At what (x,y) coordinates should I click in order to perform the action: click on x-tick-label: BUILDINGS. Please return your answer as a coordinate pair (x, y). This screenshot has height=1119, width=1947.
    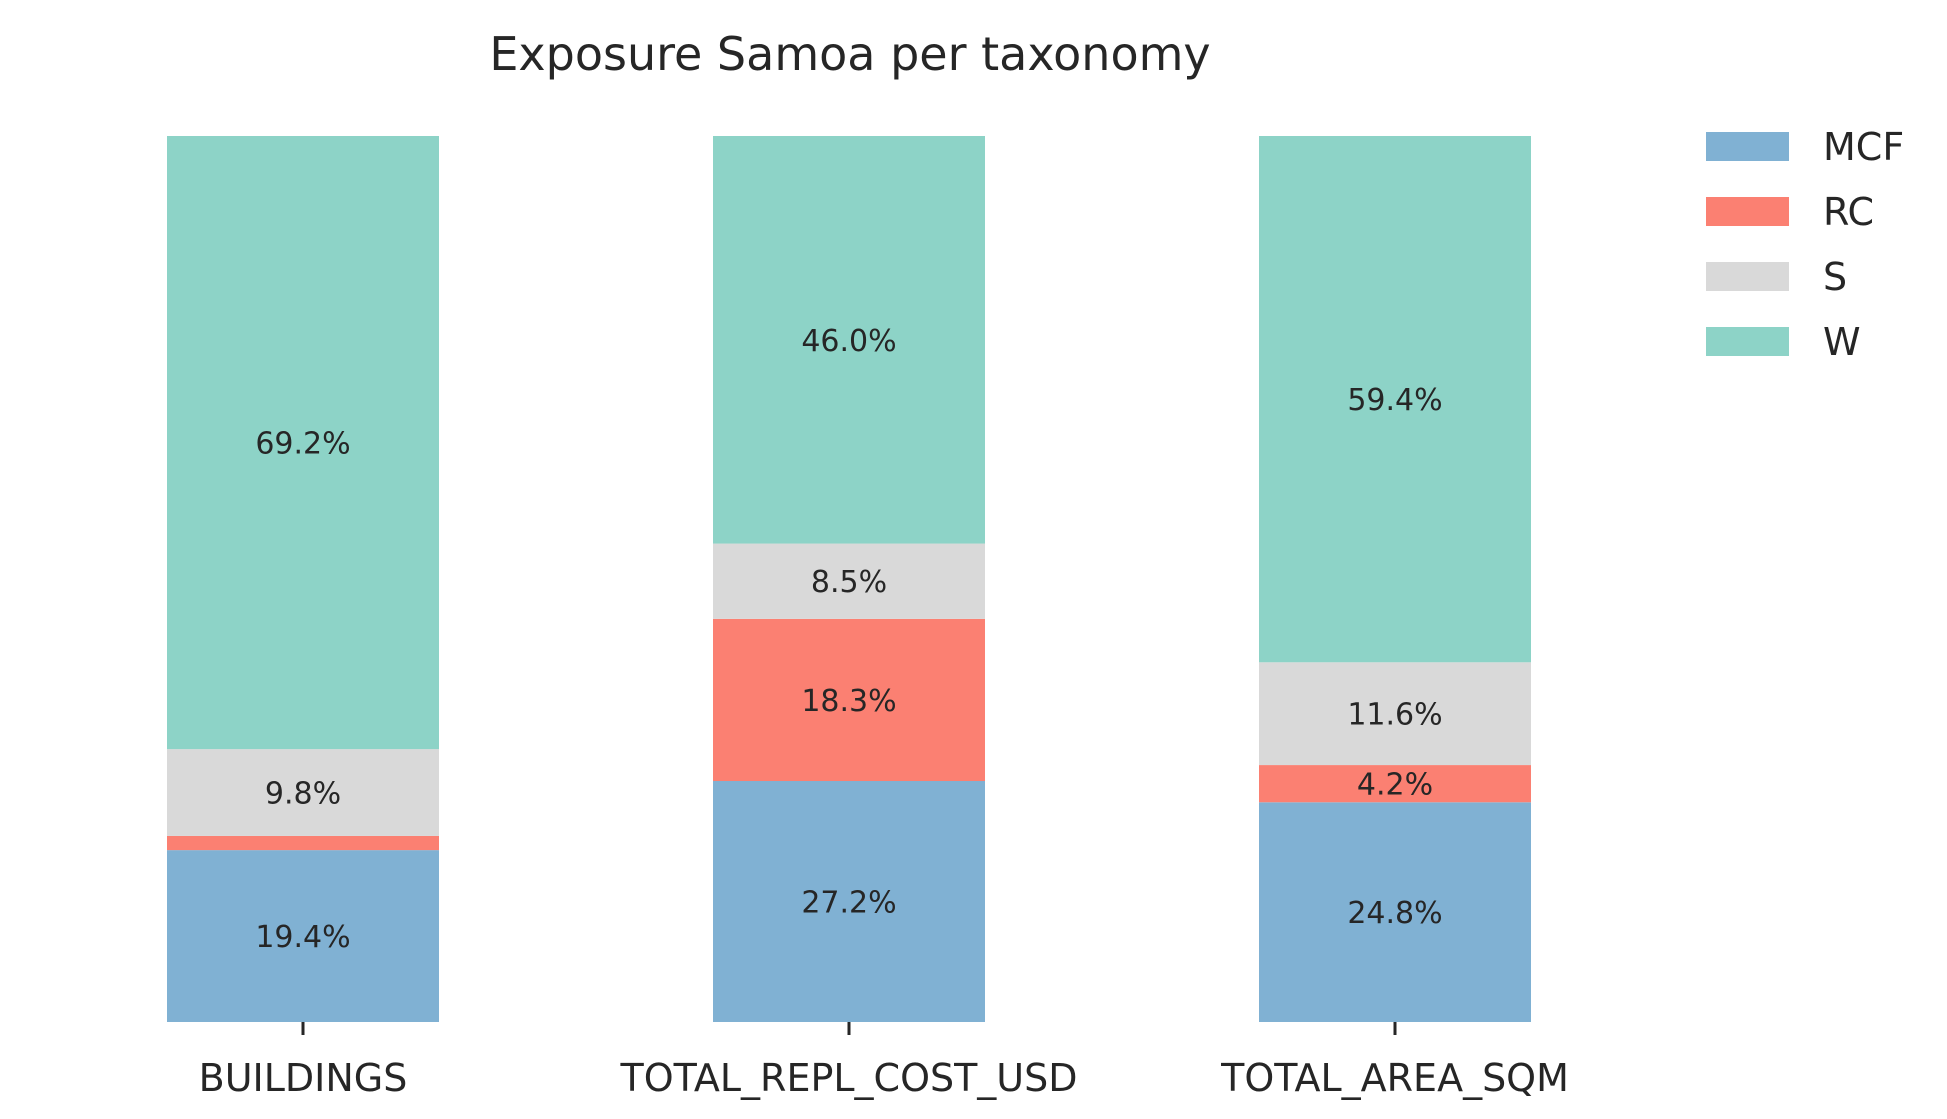
    Looking at the image, I should click on (303, 1078).